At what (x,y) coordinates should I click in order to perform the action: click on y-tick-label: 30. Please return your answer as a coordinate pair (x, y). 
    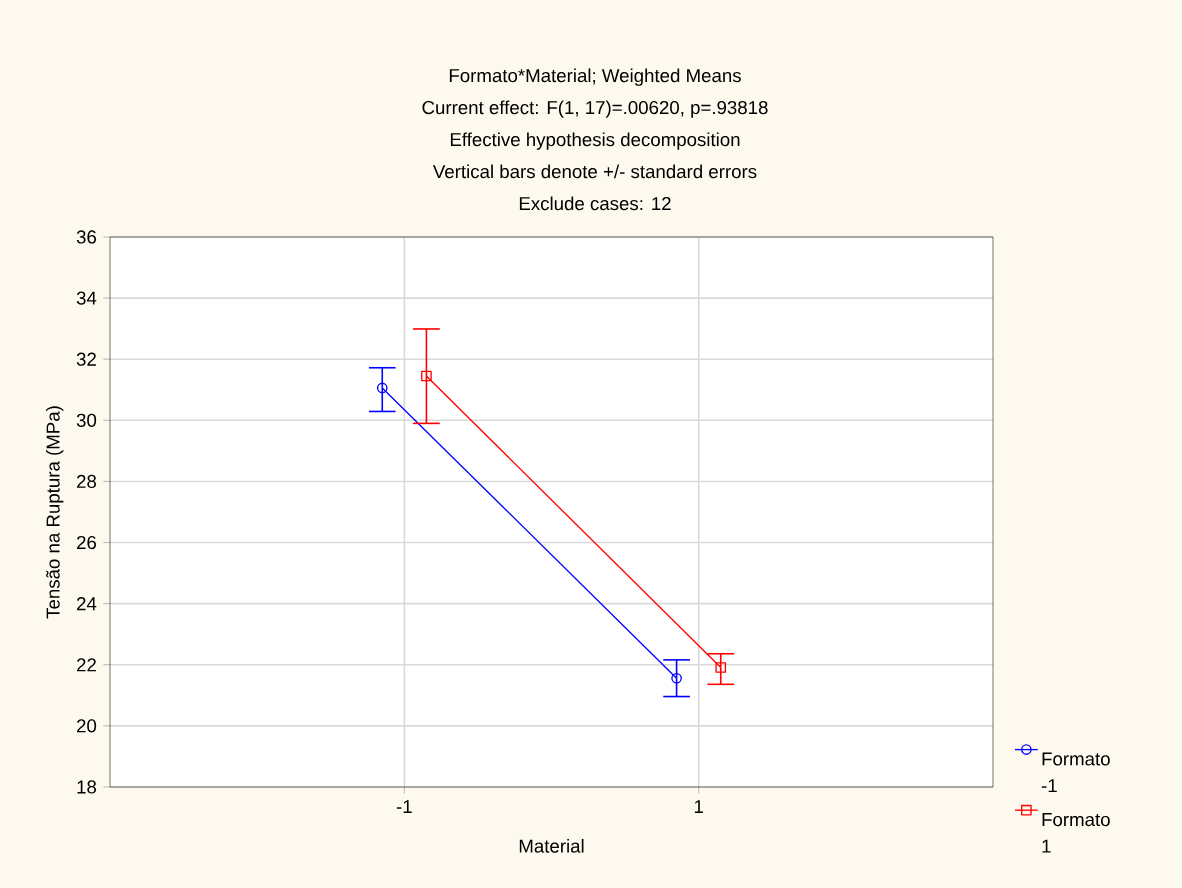
    Looking at the image, I should click on (86, 420).